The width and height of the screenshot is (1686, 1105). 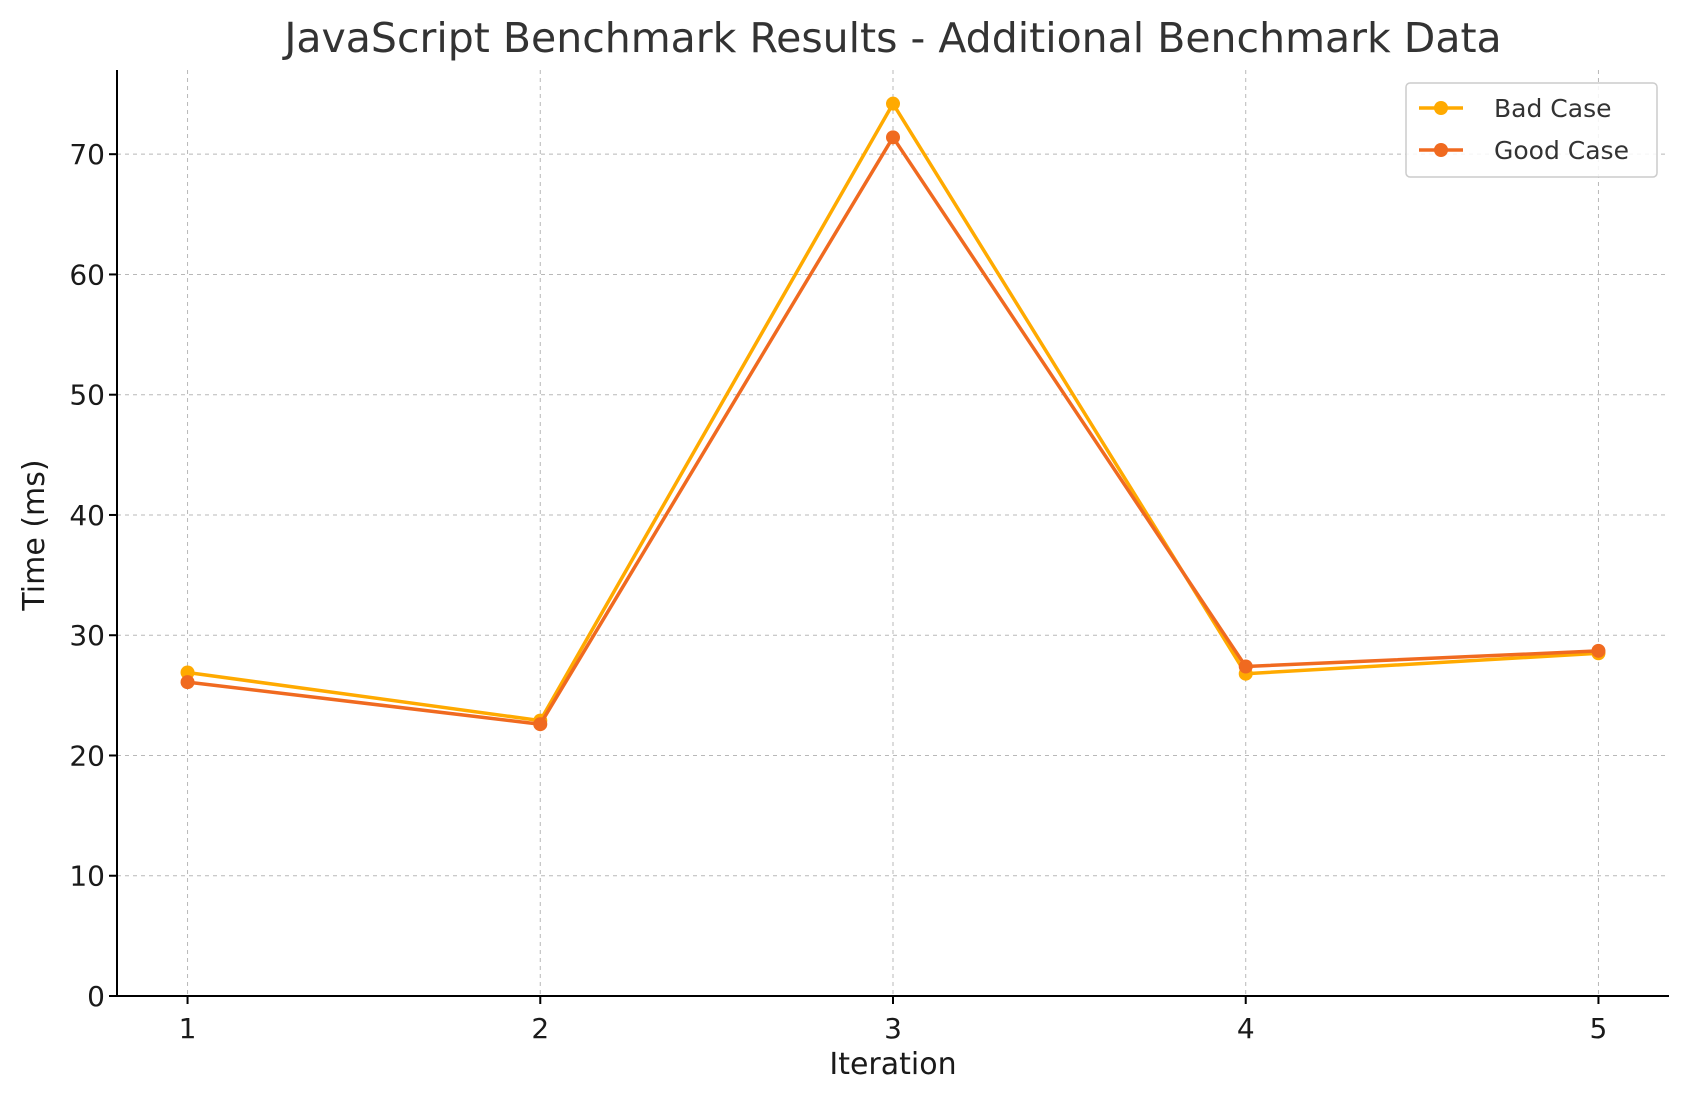 What do you see at coordinates (87, 395) in the screenshot?
I see `y-tick-label: 50` at bounding box center [87, 395].